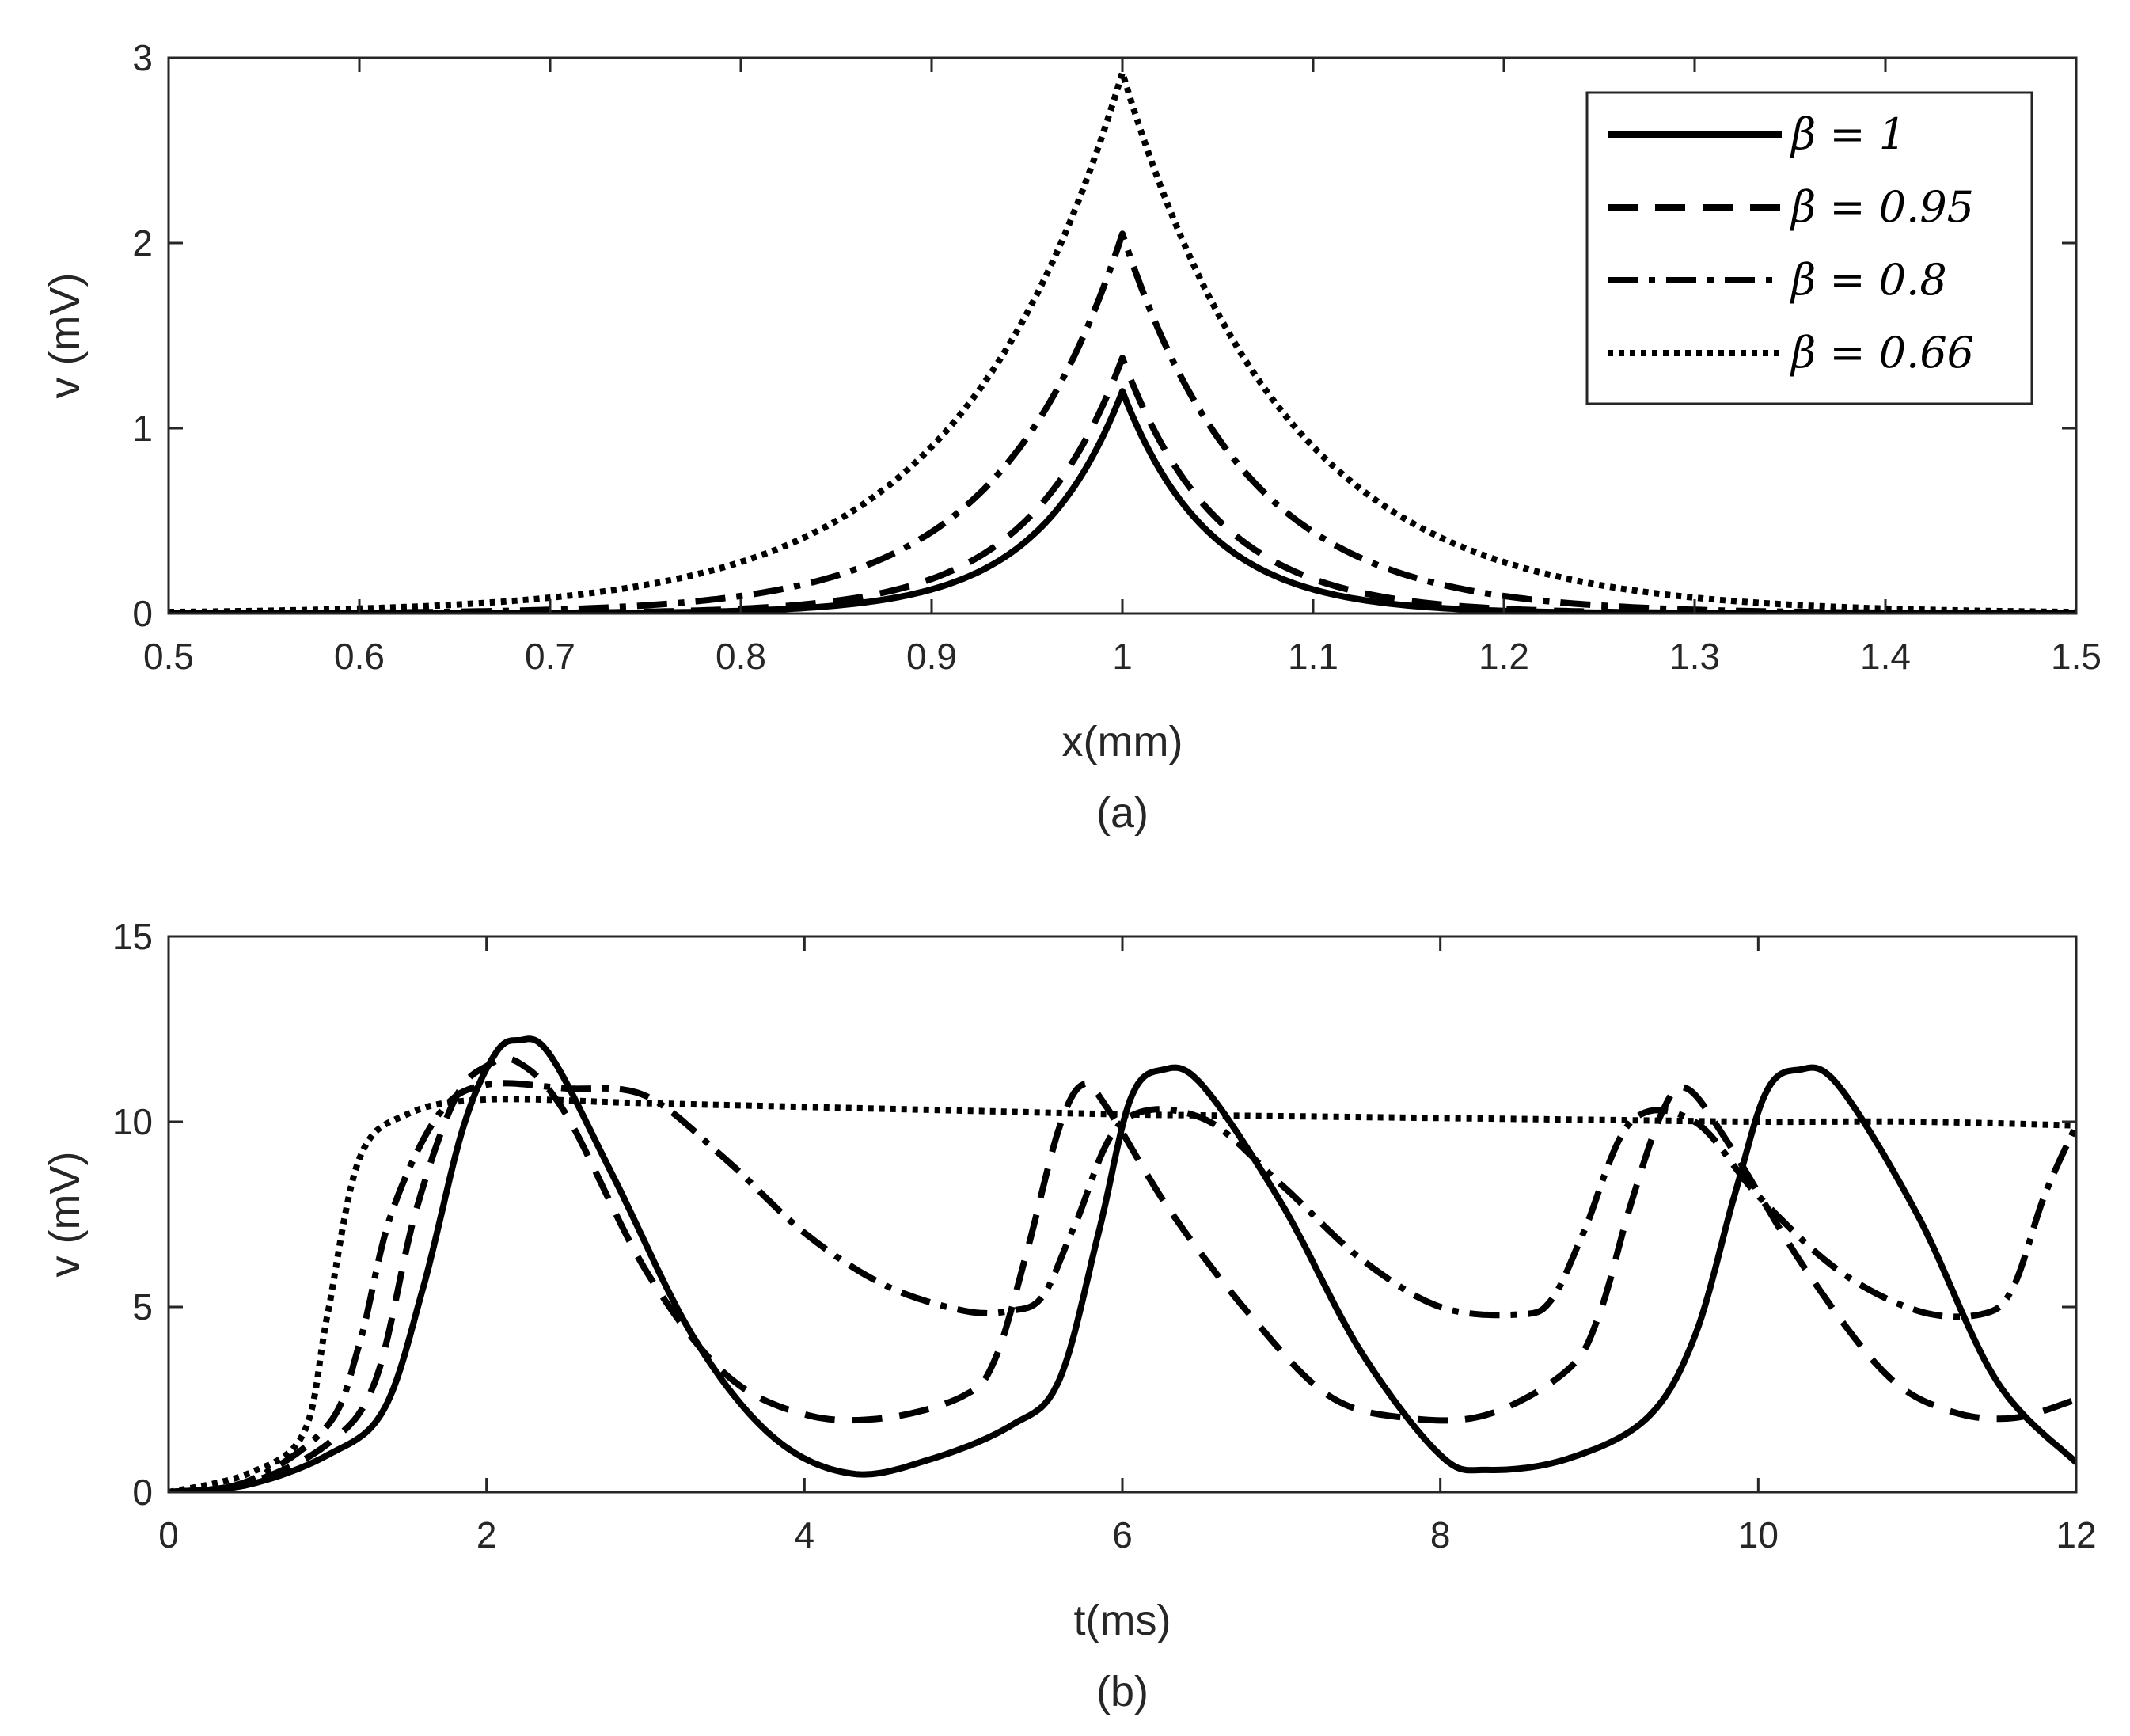 The width and height of the screenshot is (2130, 1736). What do you see at coordinates (932, 656) in the screenshot?
I see `x-tick-label: 0.9` at bounding box center [932, 656].